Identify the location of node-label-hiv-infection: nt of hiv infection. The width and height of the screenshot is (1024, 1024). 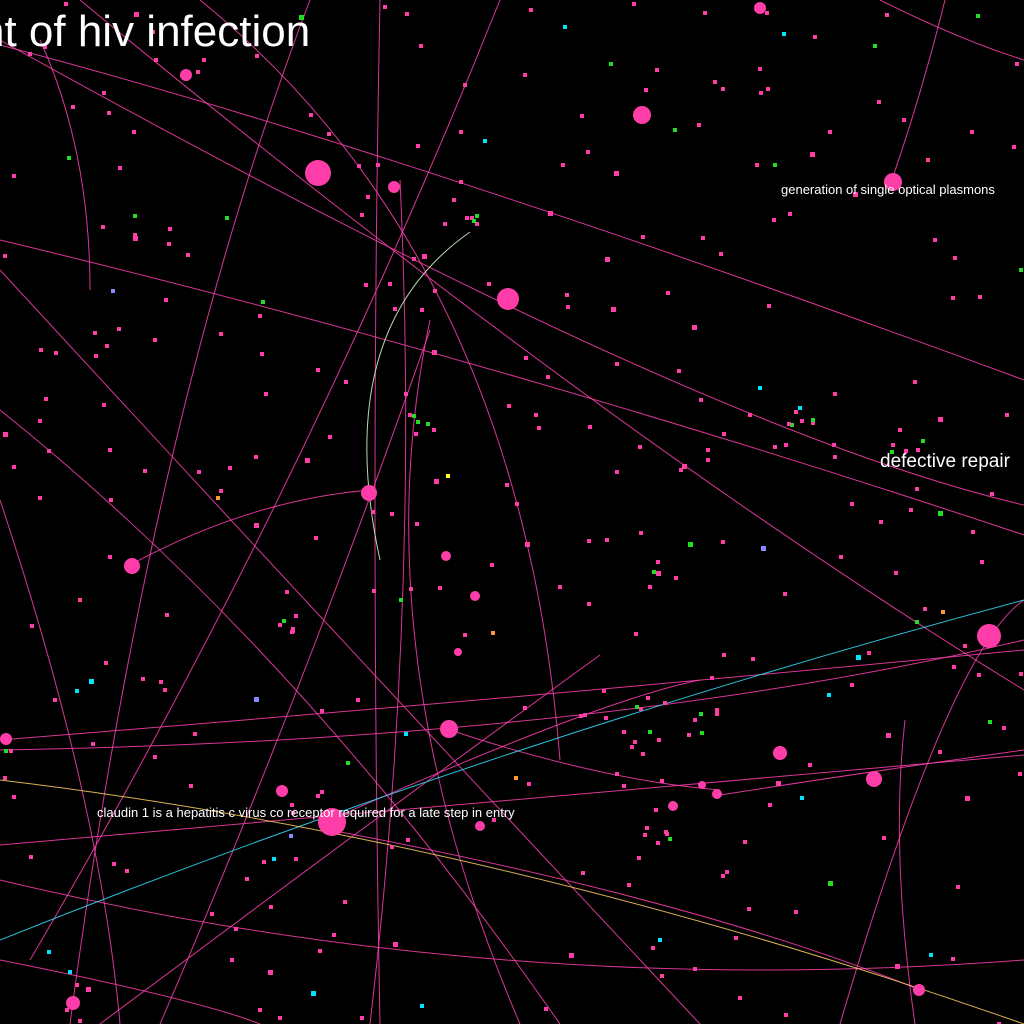
(155, 31).